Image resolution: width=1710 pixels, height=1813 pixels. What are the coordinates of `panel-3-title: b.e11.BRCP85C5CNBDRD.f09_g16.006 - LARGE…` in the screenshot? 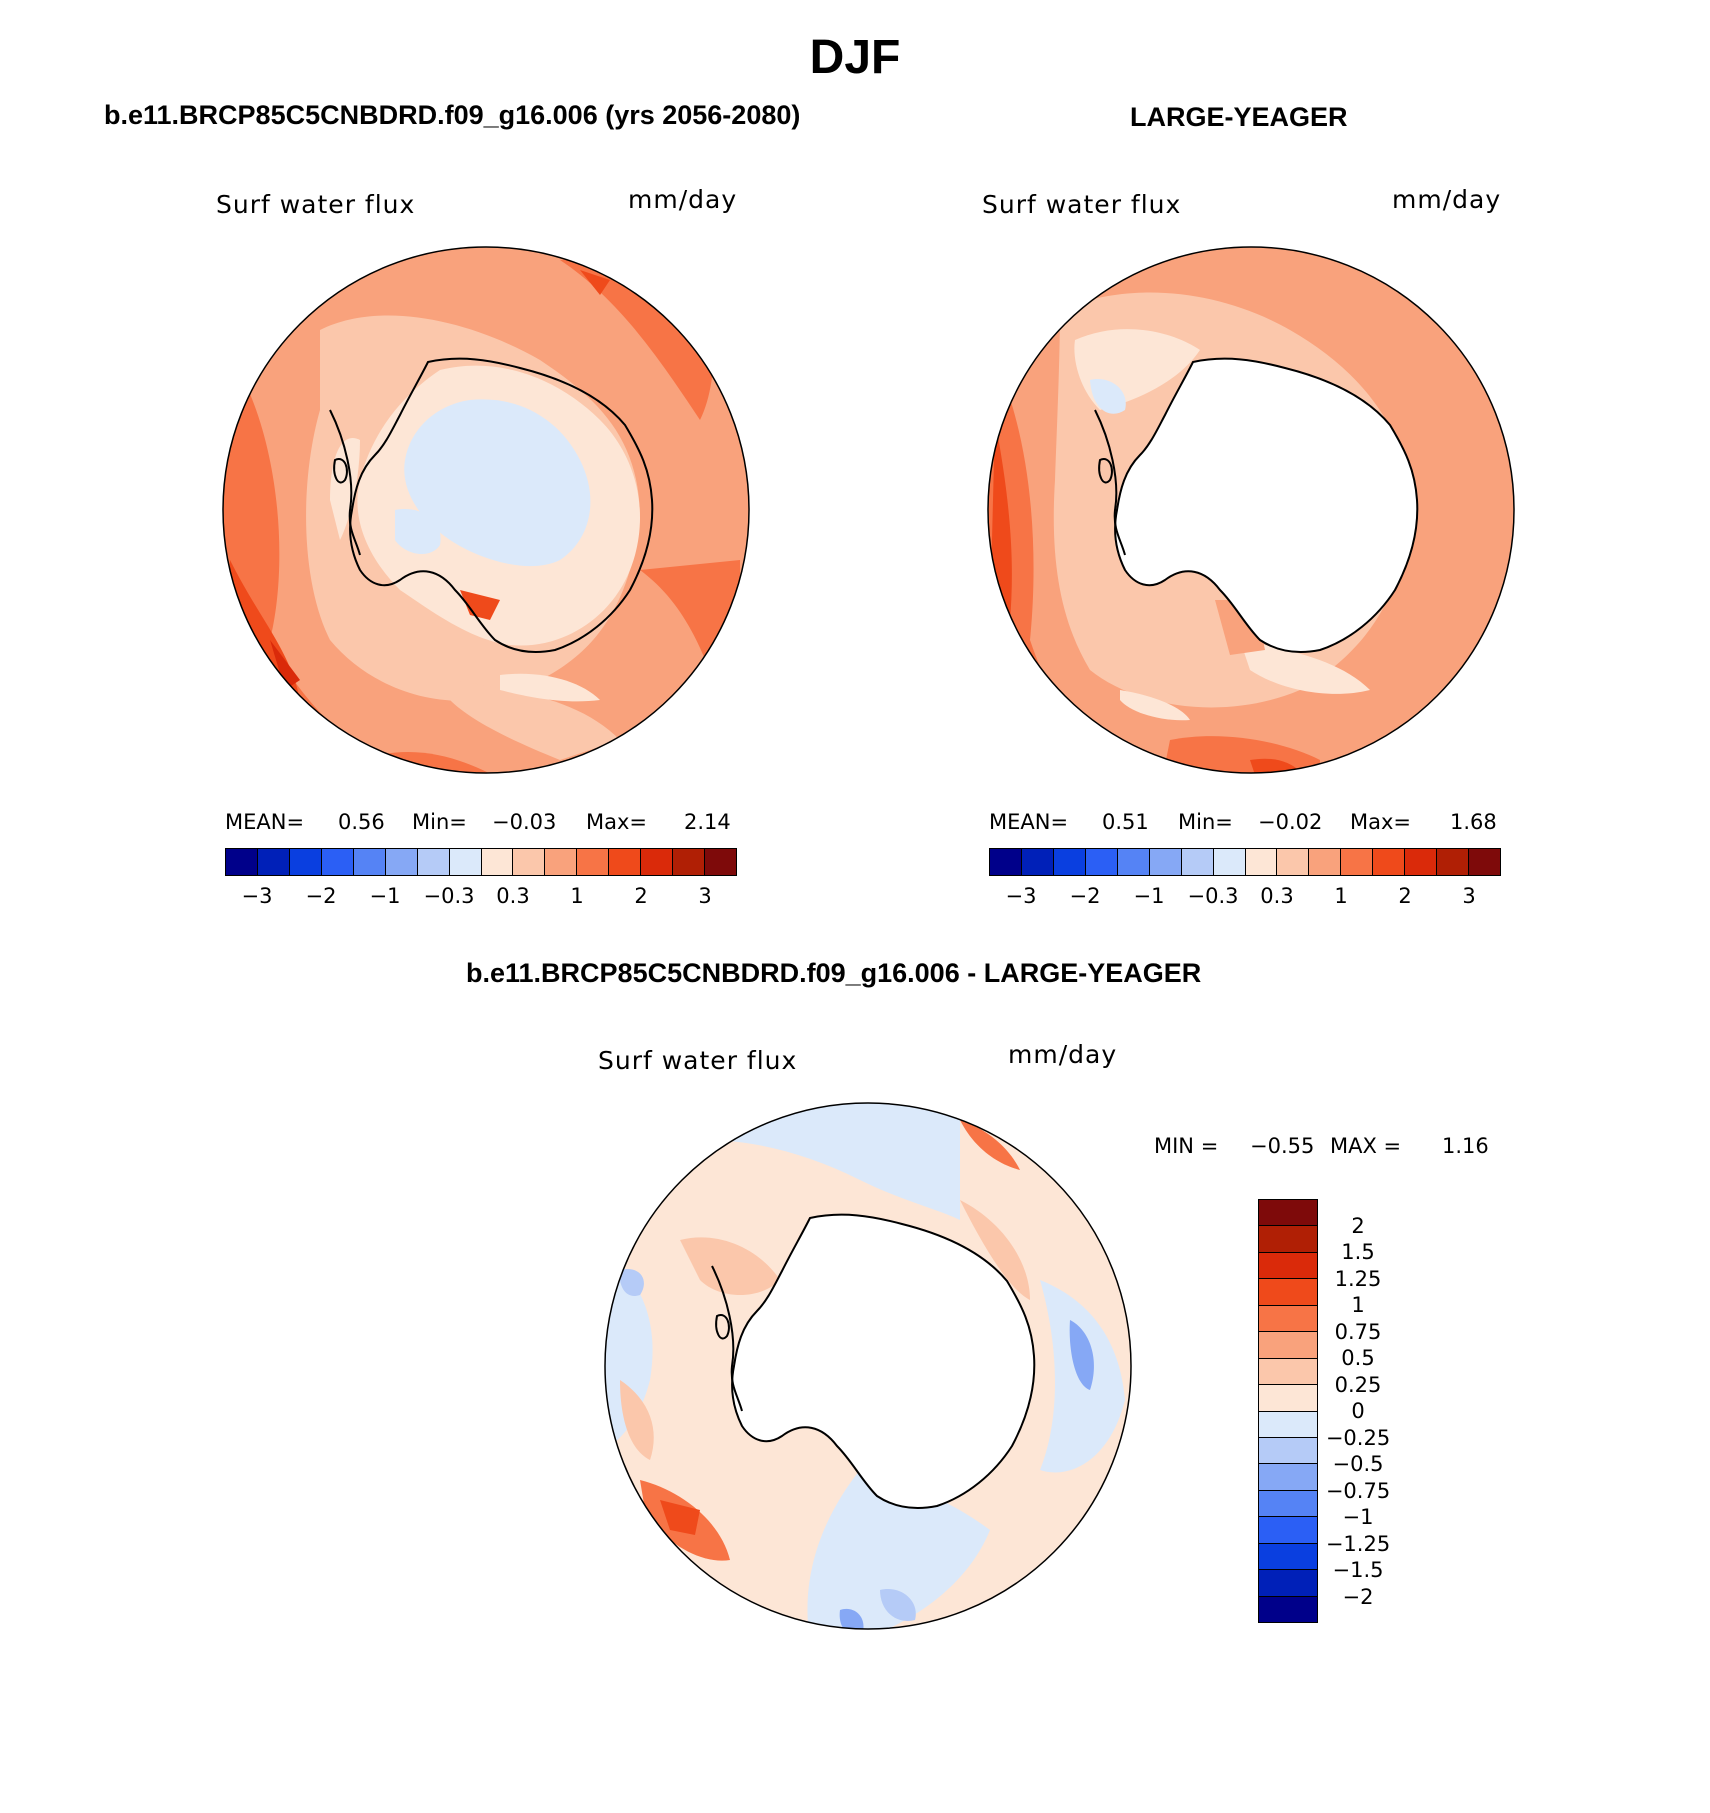 It's located at (834, 973).